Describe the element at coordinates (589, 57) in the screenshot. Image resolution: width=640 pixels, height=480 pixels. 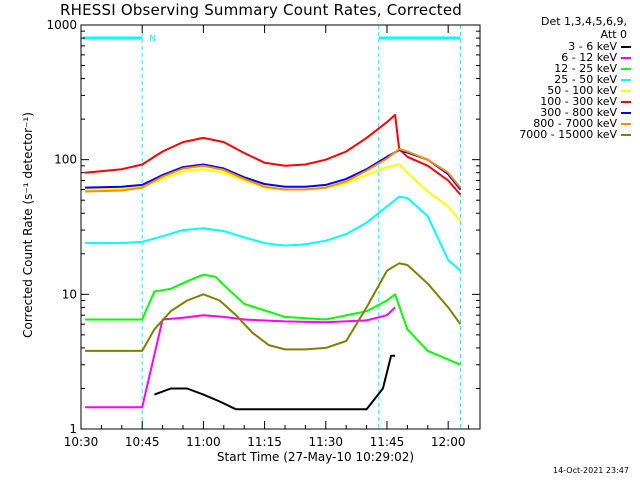
I see `legend-label: 6 - 12 keV` at that location.